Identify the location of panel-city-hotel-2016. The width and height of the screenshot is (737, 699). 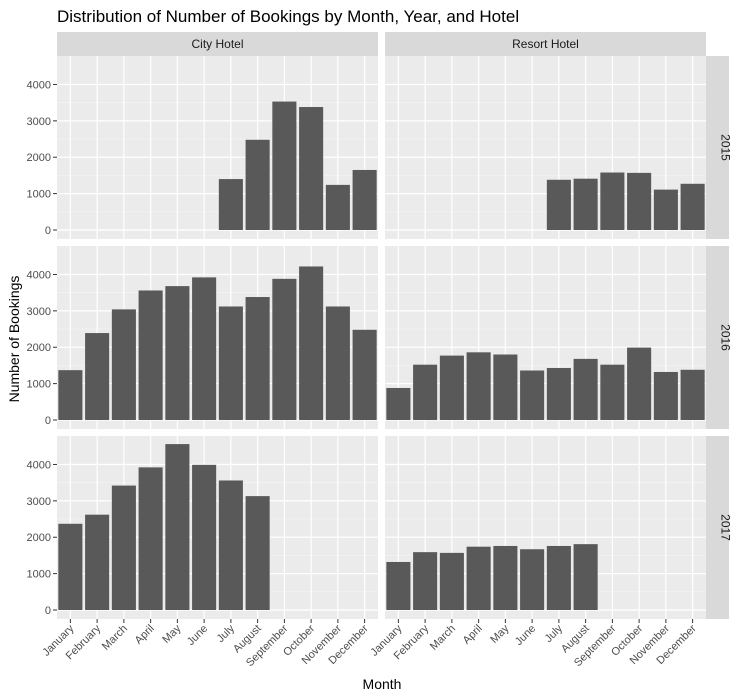
(217, 337).